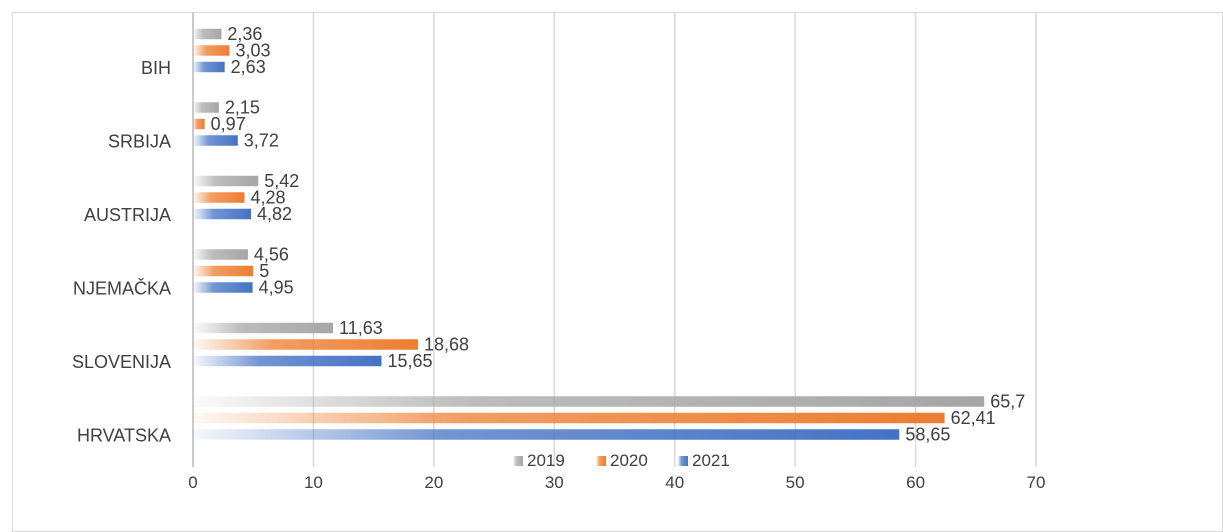  What do you see at coordinates (228, 124) in the screenshot?
I see `data-label: 0,97` at bounding box center [228, 124].